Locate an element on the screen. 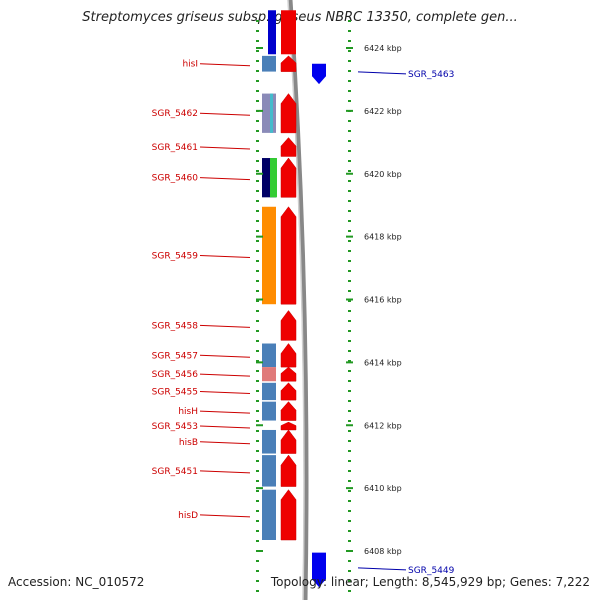 The image size is (600, 600). gene-track is located at coordinates (294, 299).